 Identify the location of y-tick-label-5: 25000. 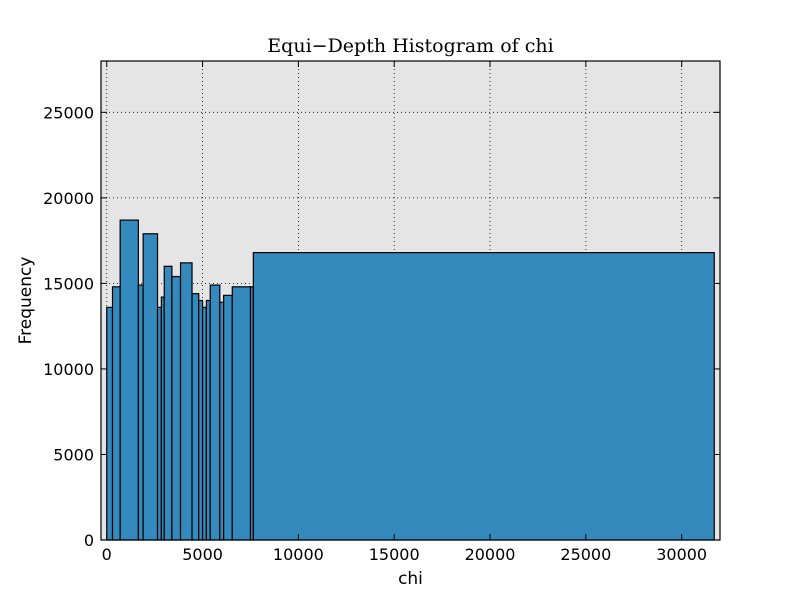
(68, 112).